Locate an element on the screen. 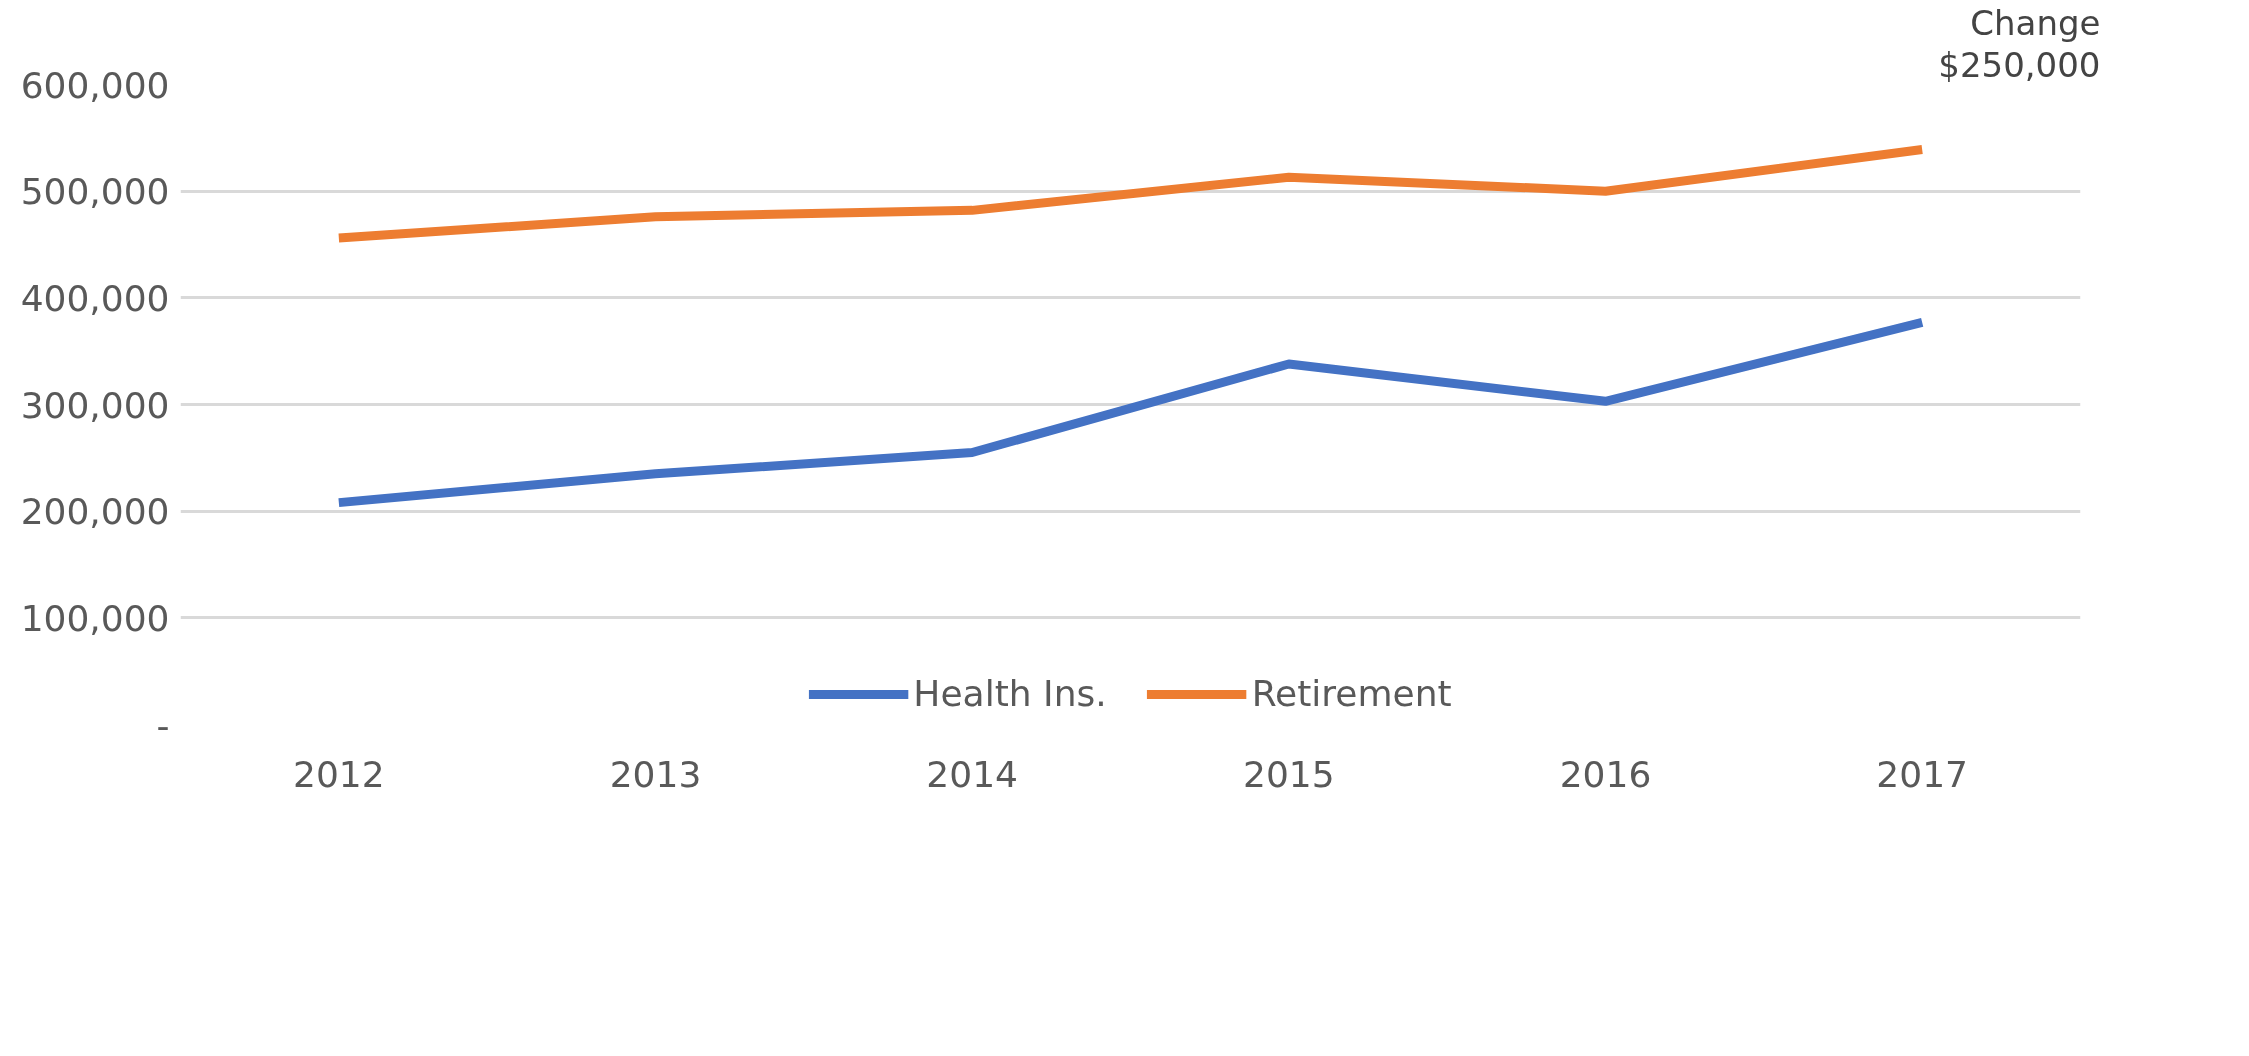 The image size is (2249, 1056). legend-label: Health Ins. is located at coordinates (1010, 693).